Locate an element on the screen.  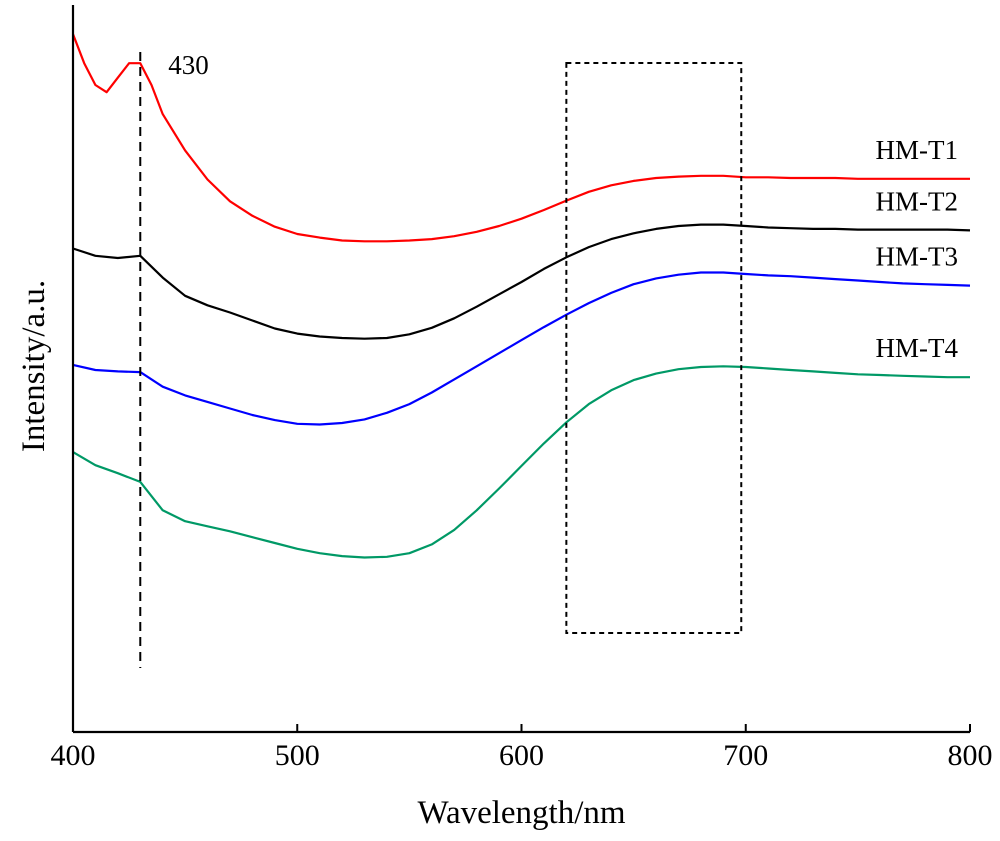
x-tick-label-400: 400 is located at coordinates (73, 755).